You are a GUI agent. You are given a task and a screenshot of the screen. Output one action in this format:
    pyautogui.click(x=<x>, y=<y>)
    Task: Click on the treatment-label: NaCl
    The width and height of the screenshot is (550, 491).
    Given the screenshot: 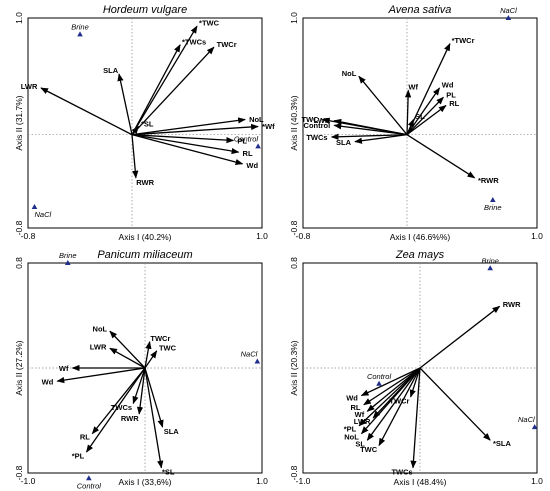 What is the action you would take?
    pyautogui.click(x=508, y=10)
    